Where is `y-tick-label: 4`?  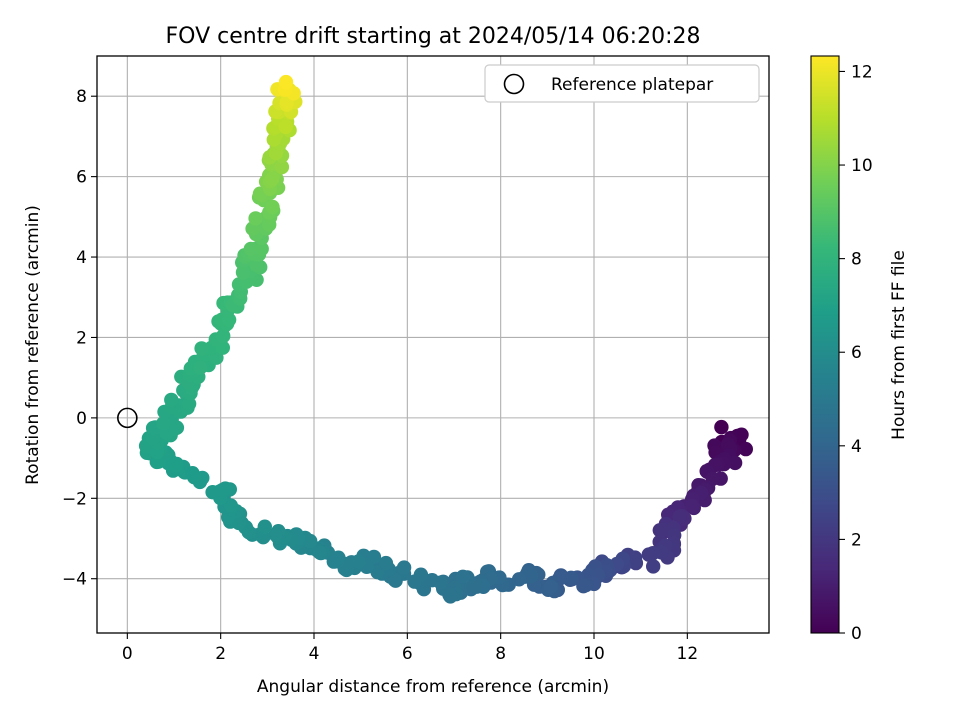 y-tick-label: 4 is located at coordinates (81, 258).